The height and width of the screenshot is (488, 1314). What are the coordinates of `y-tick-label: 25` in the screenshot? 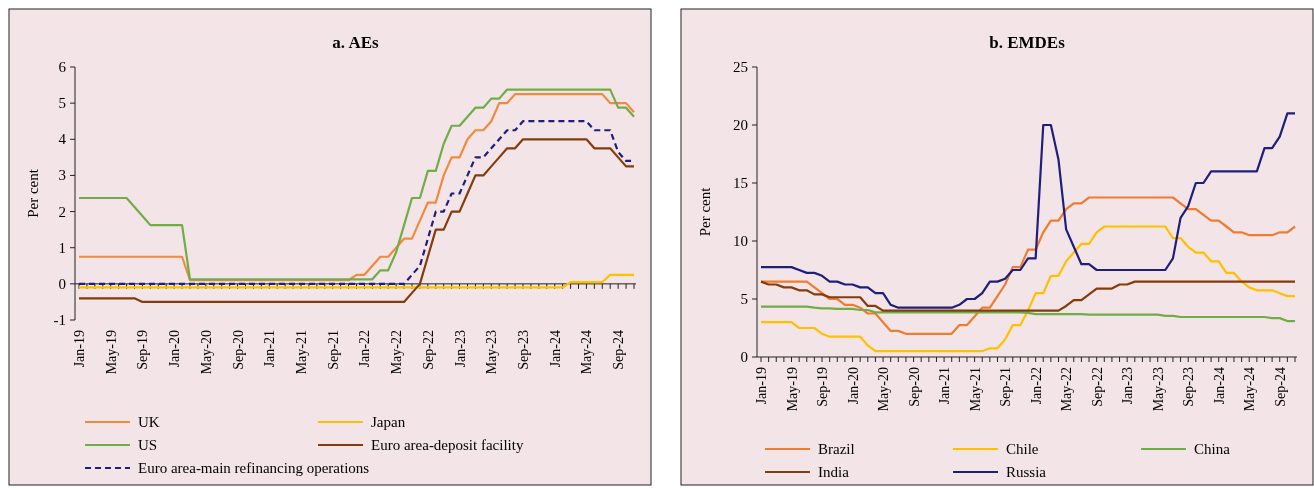 It's located at (740, 67).